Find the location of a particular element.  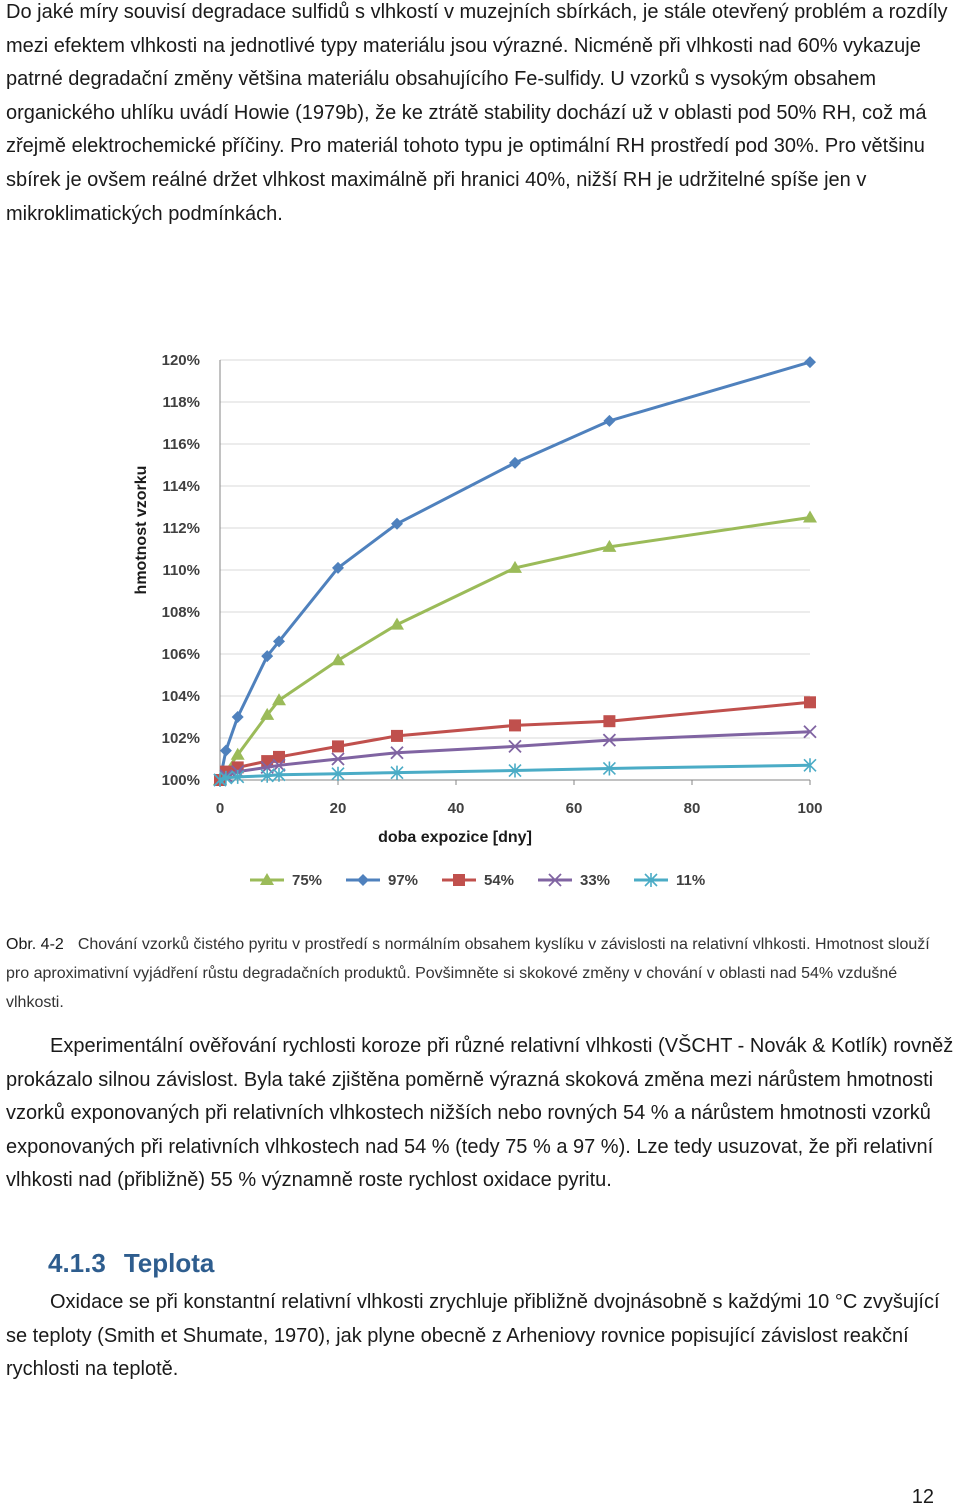

y-tick-label: 116% is located at coordinates (181, 444).